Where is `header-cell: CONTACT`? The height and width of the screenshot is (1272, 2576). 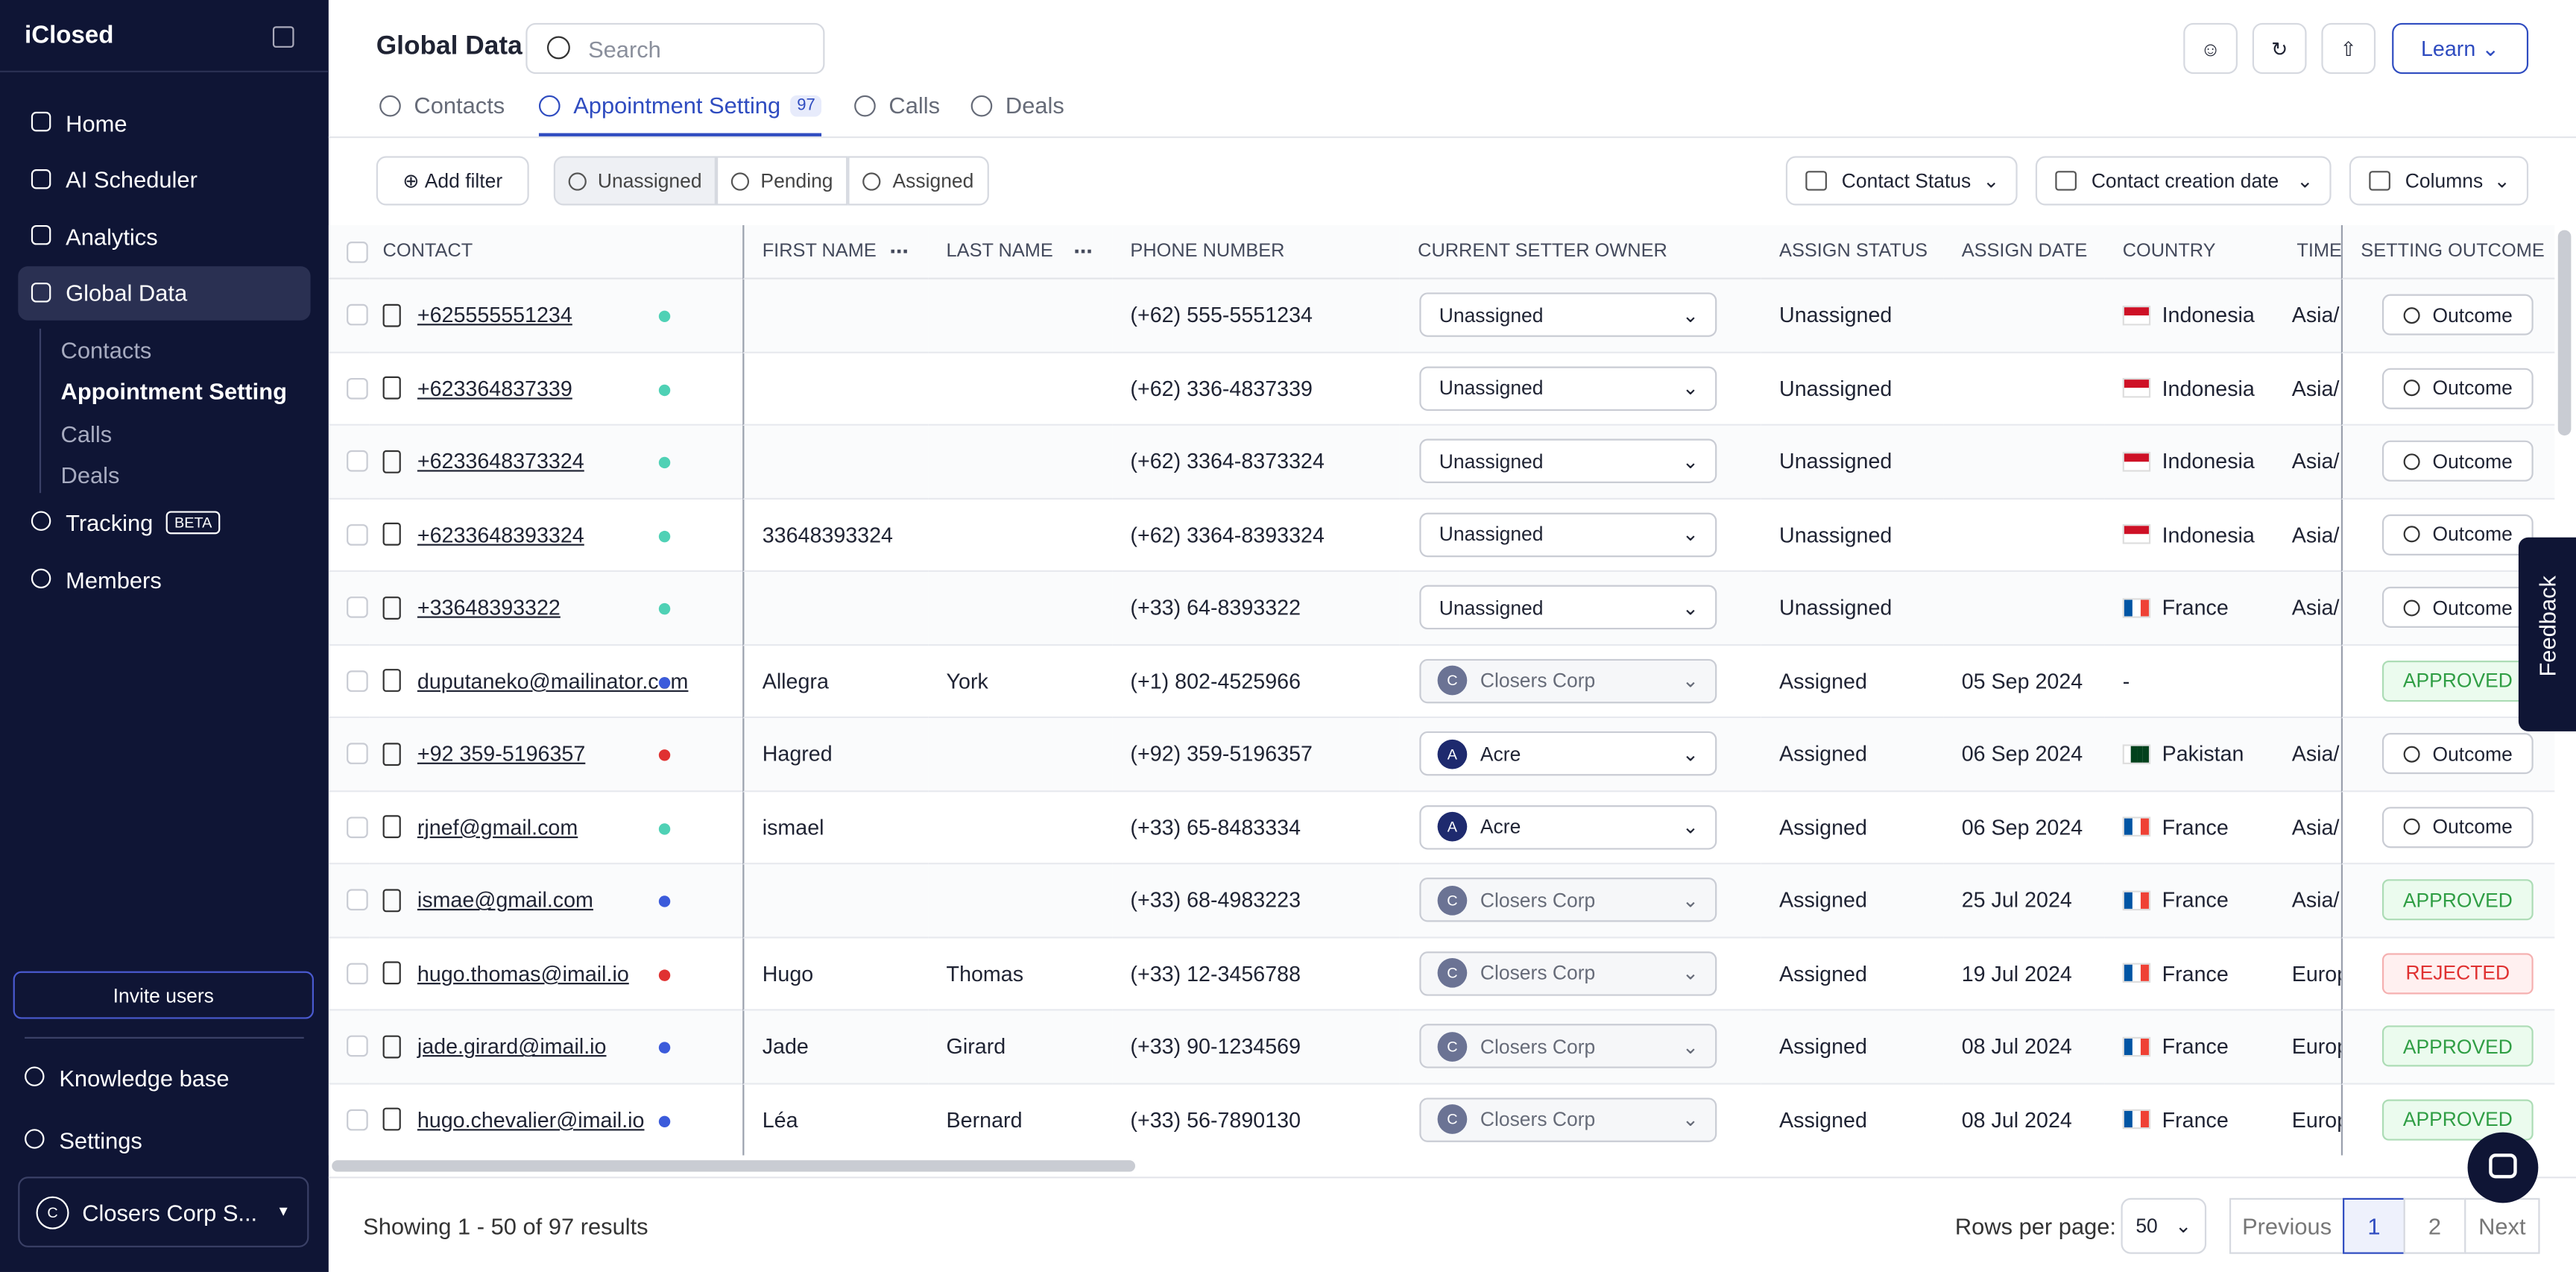 header-cell: CONTACT is located at coordinates (556, 252).